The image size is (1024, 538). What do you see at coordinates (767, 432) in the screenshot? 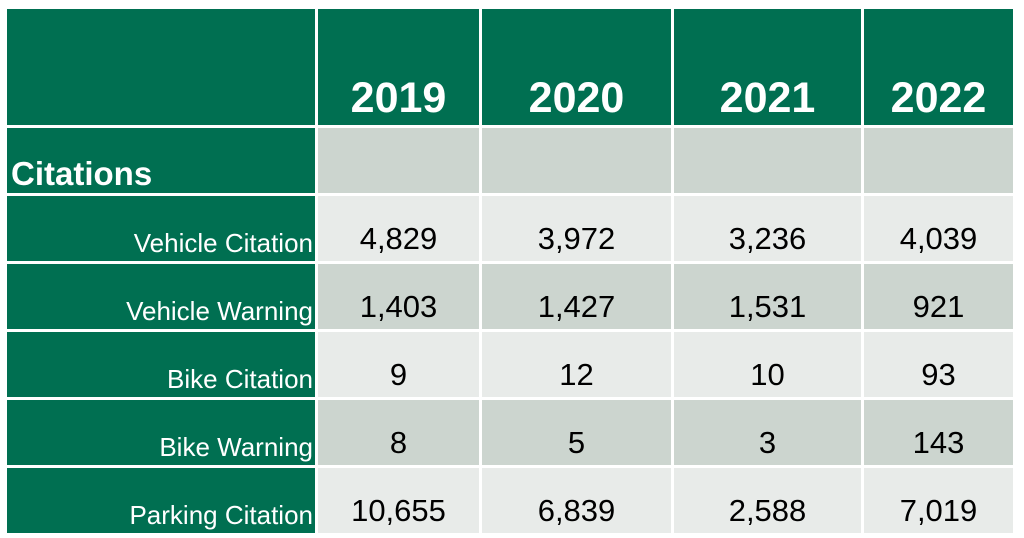
I see `table-cell: 3` at bounding box center [767, 432].